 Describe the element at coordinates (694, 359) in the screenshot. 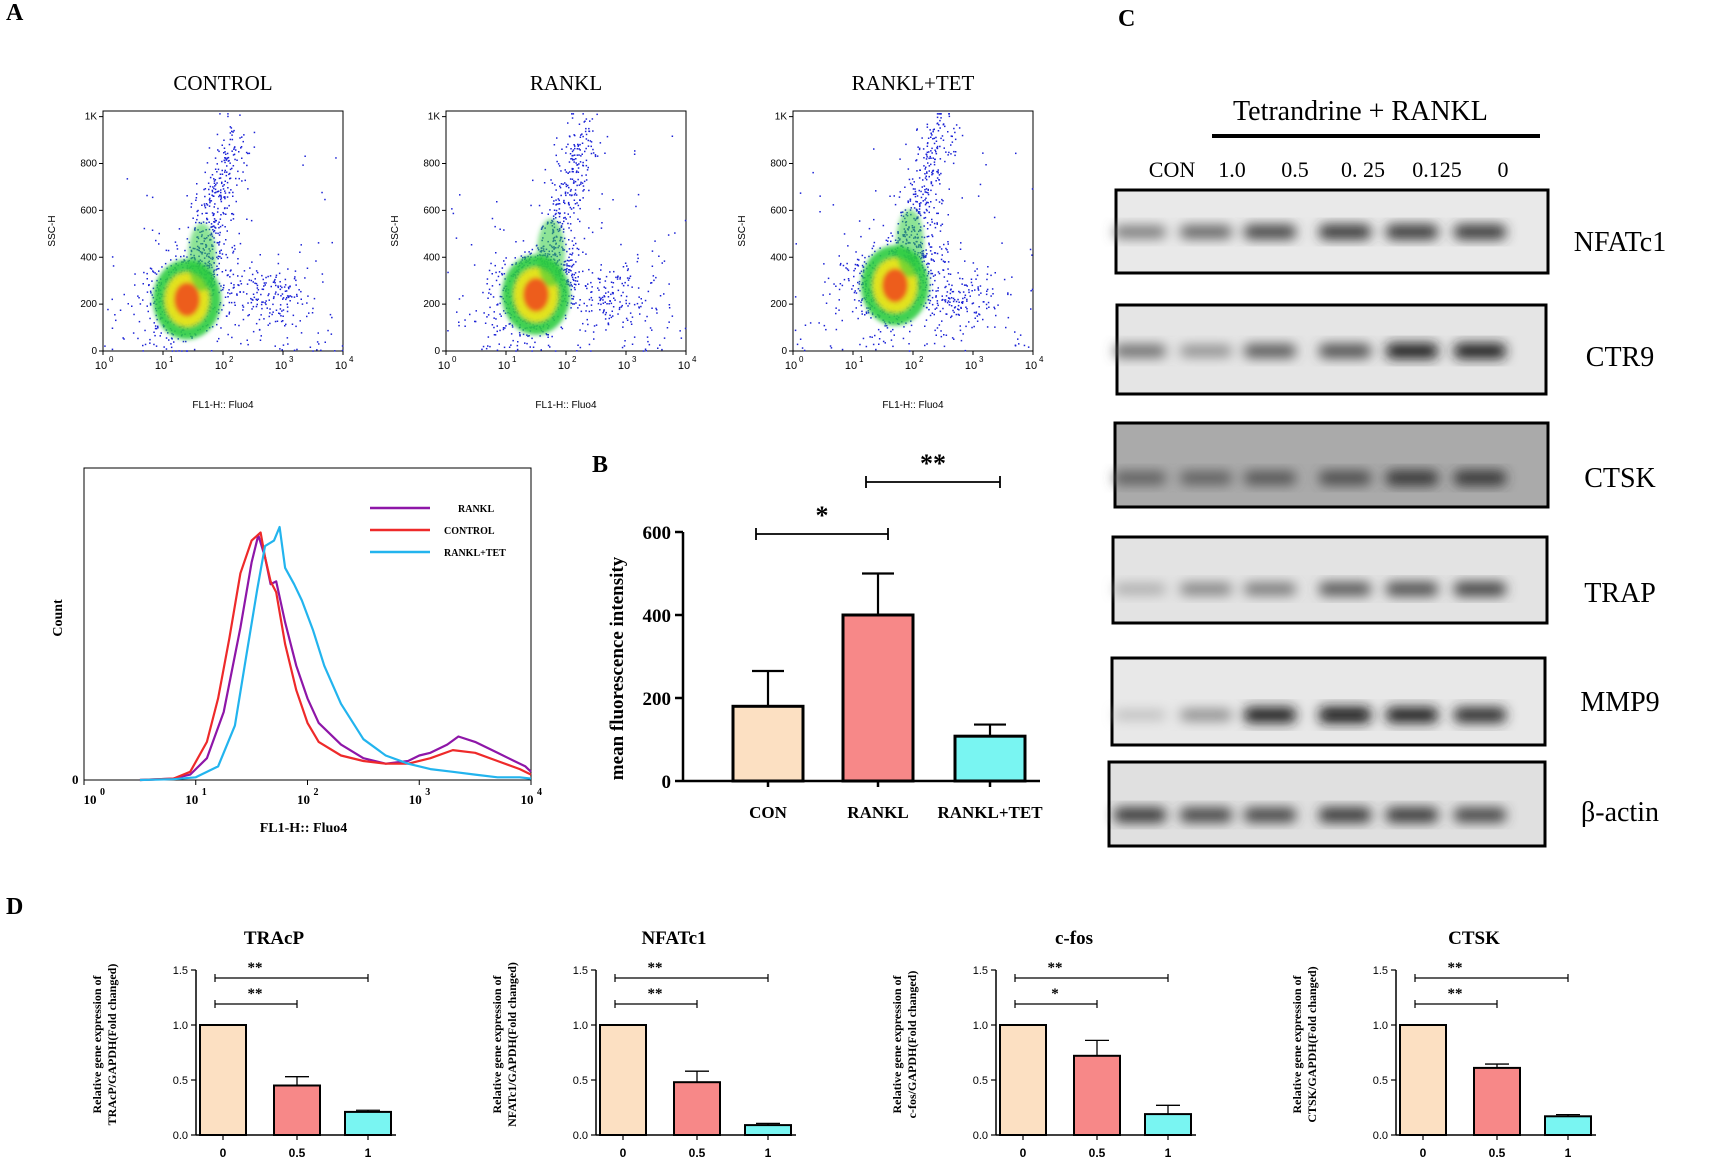

I see `x-tick-exponent: 4` at that location.